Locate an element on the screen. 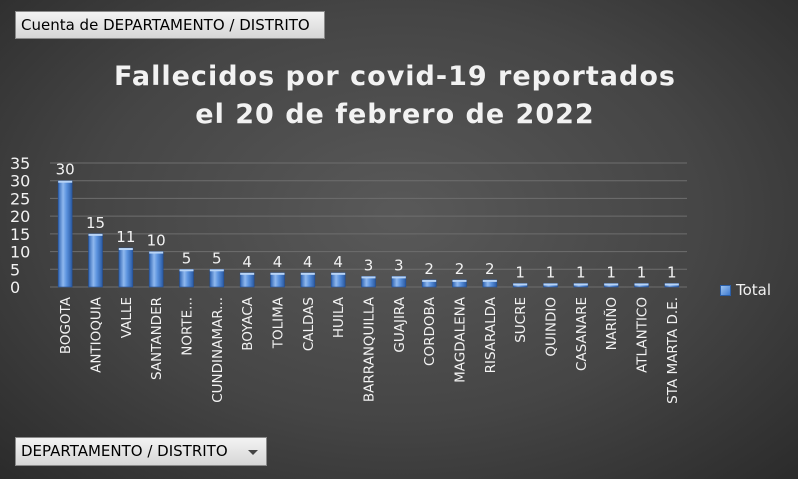 This screenshot has width=798, height=479. filter-dropdown-button: DEPARTAMENTO / DISTRITO is located at coordinates (141, 451).